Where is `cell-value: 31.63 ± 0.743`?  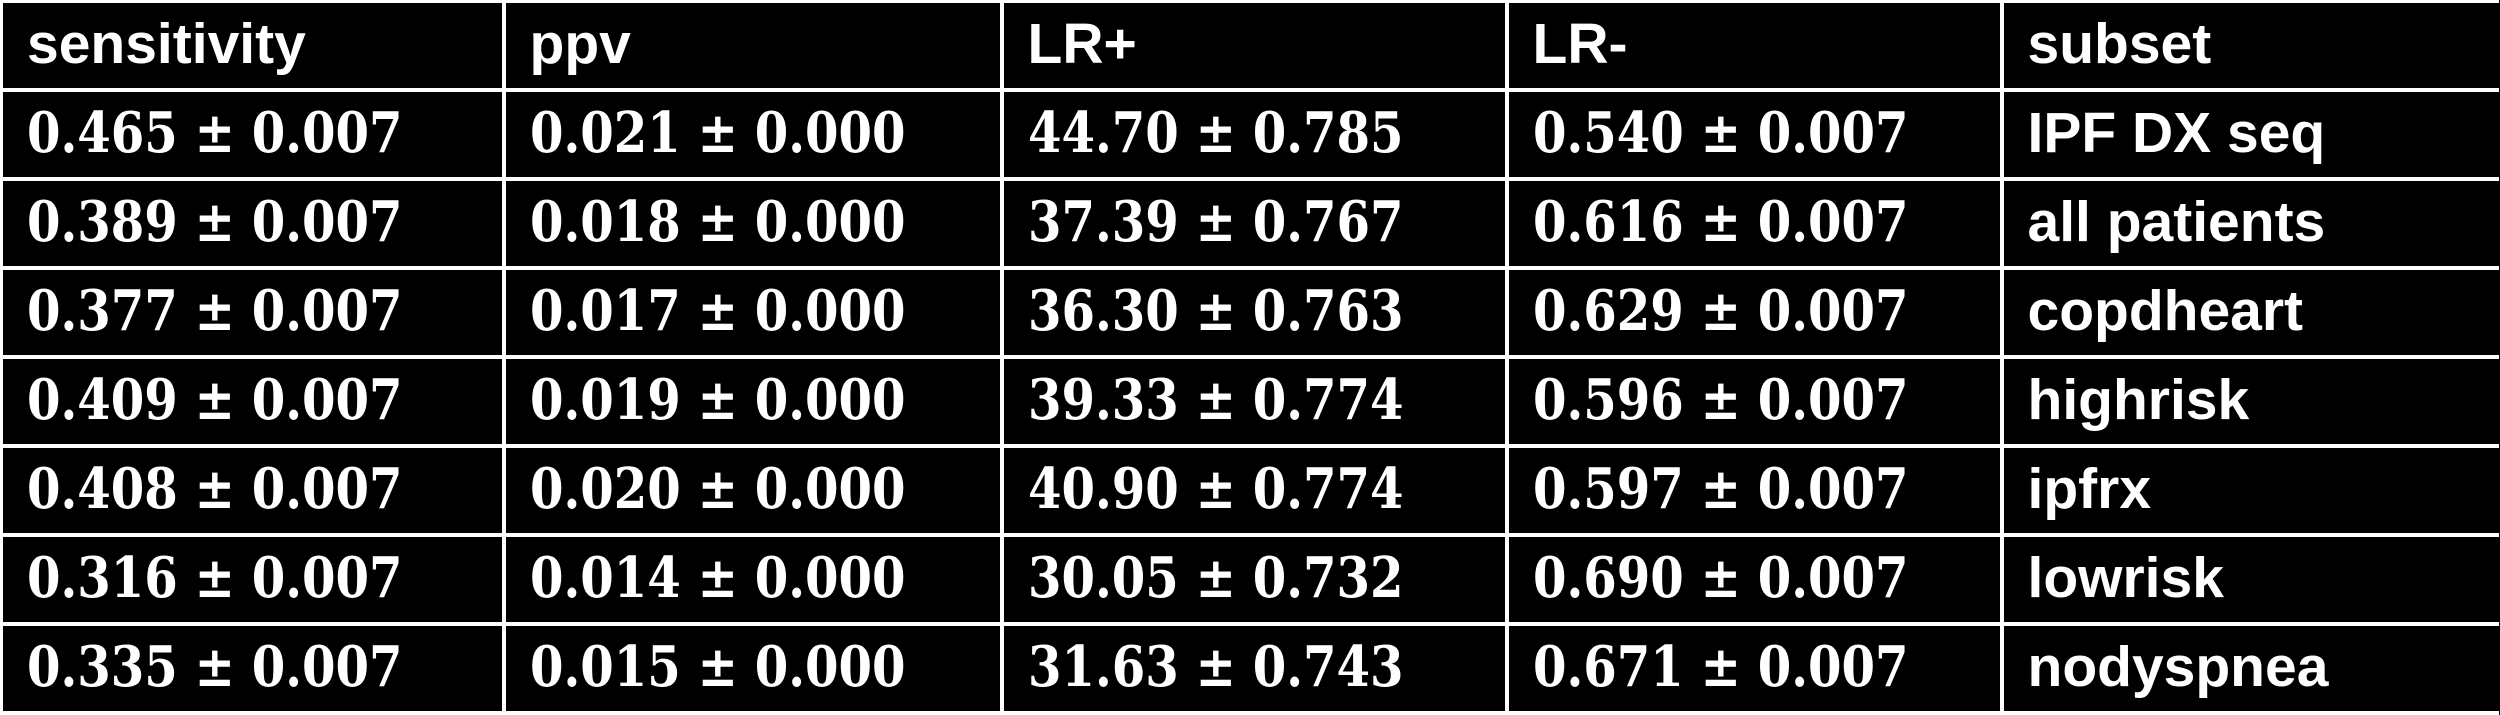 cell-value: 31.63 ± 0.743 is located at coordinates (1215, 666).